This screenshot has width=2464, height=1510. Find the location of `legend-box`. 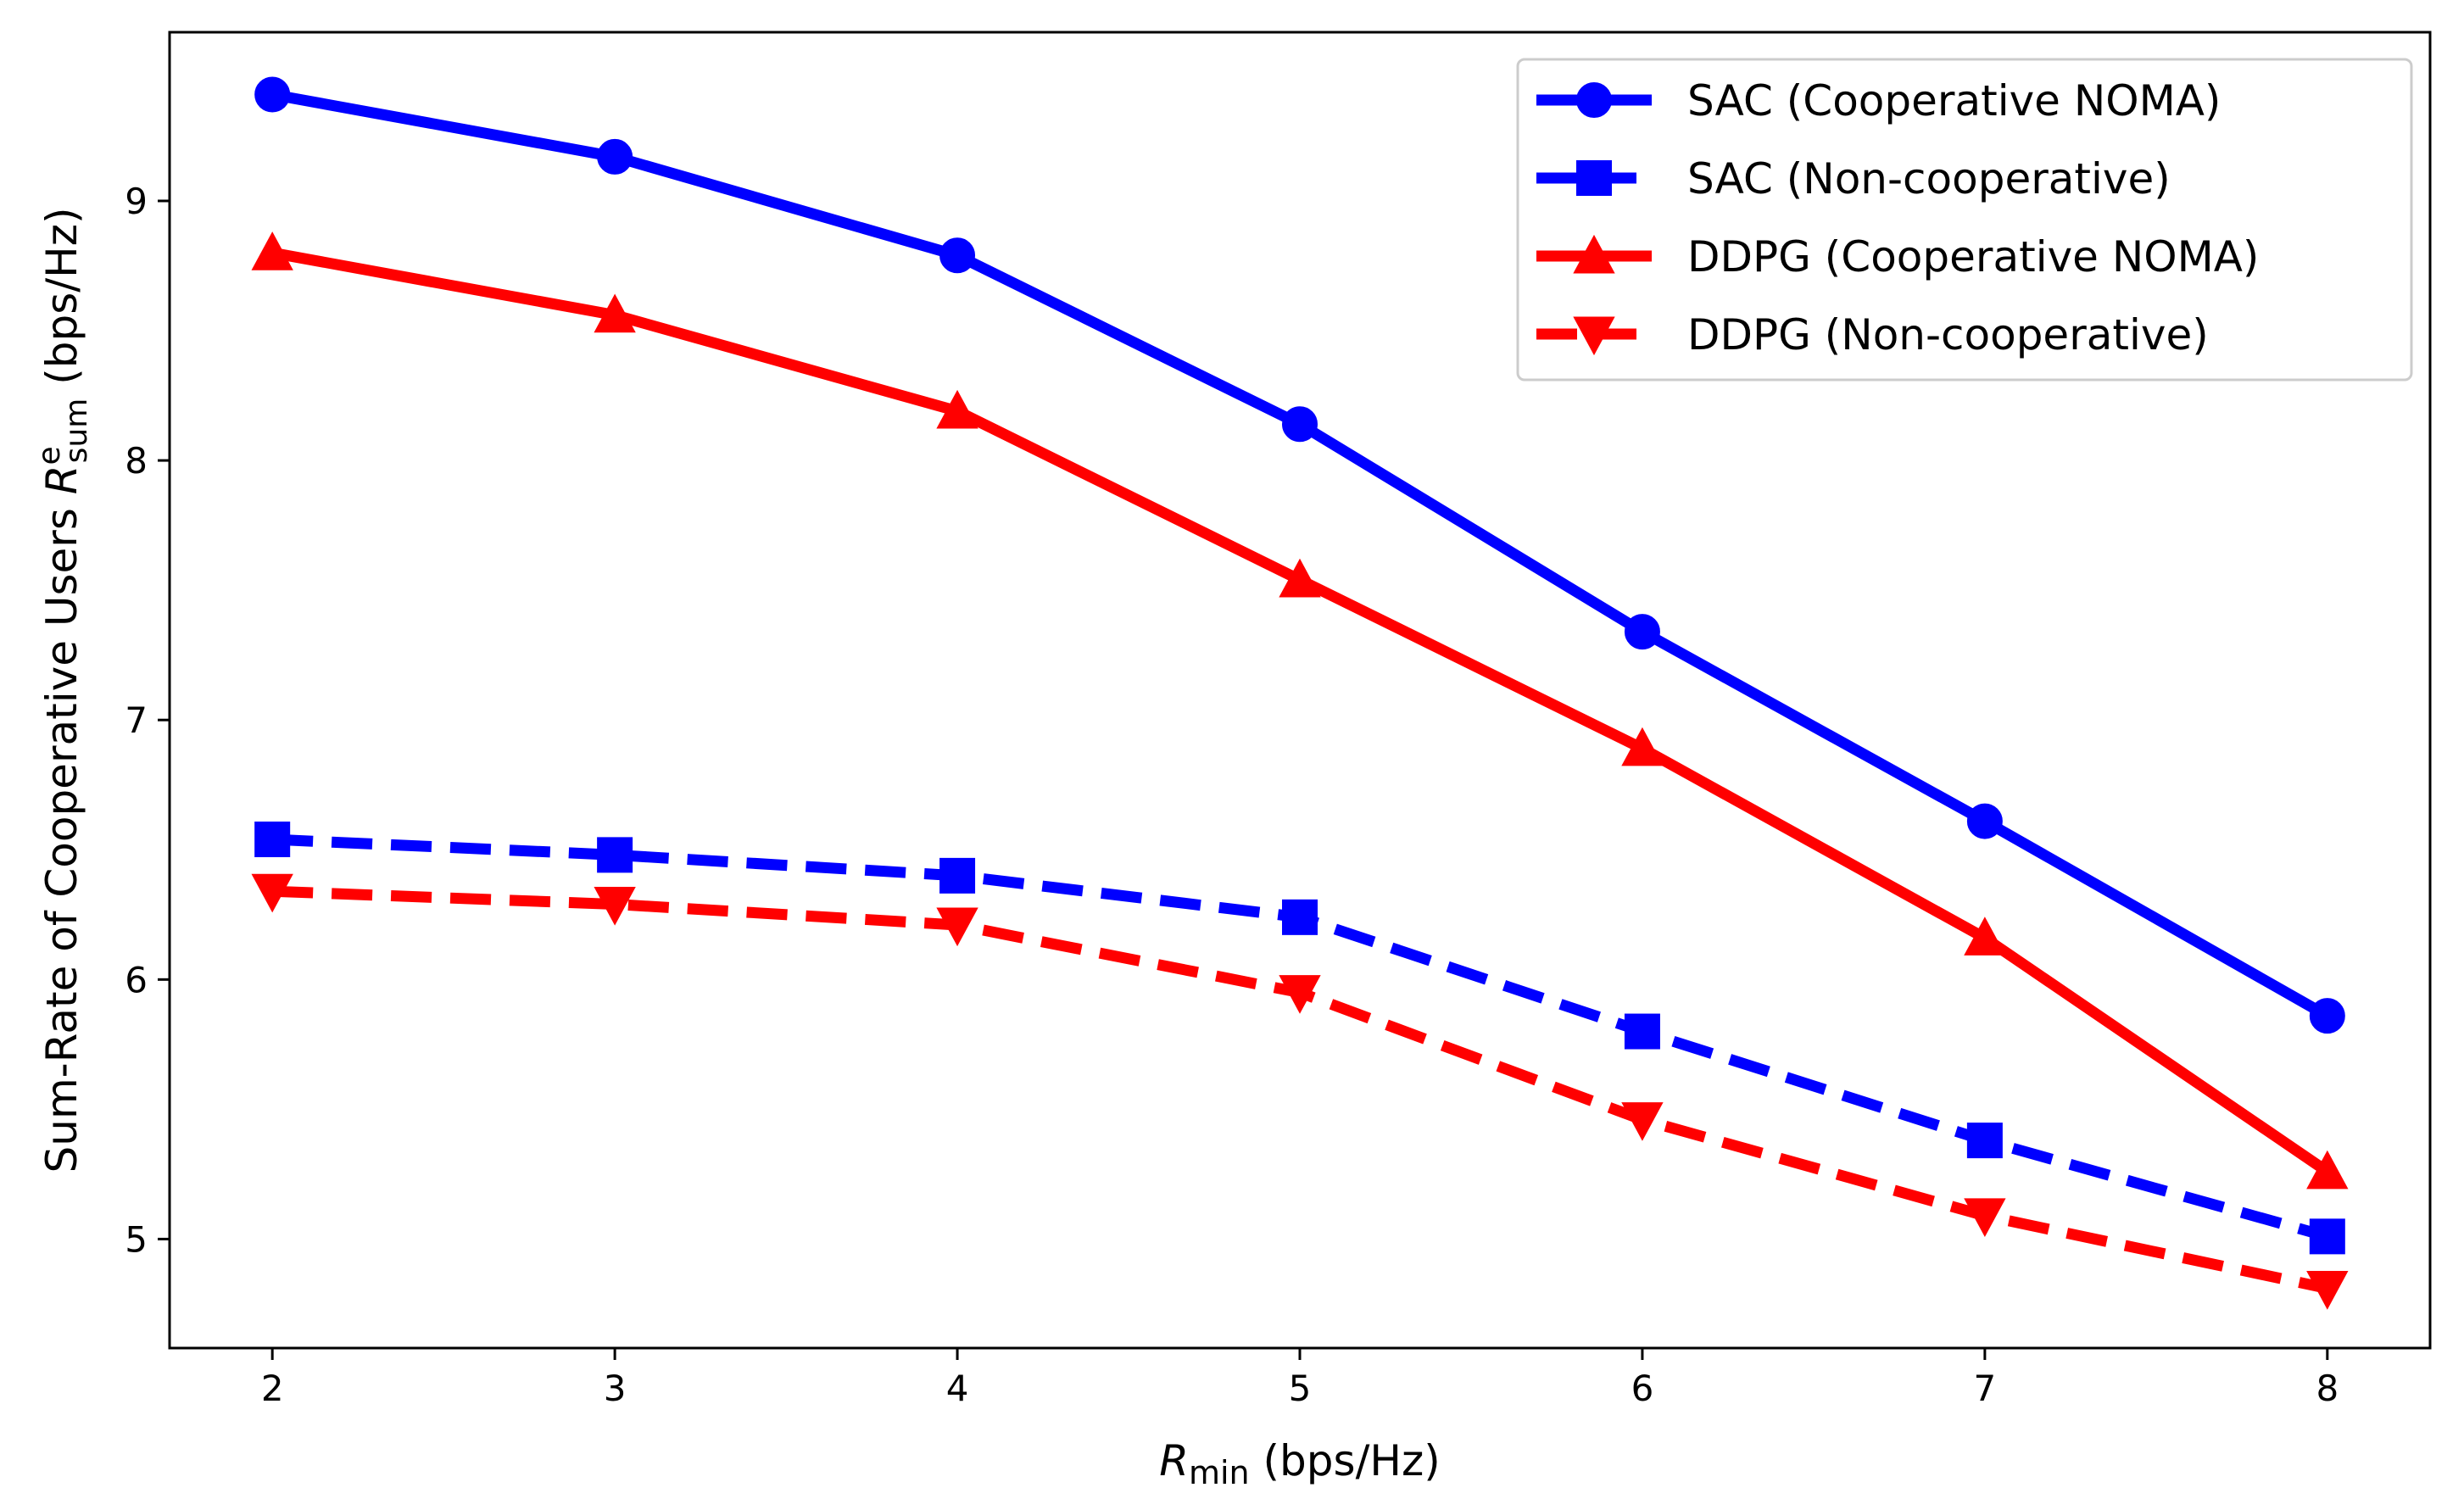

legend-box is located at coordinates (1964, 220).